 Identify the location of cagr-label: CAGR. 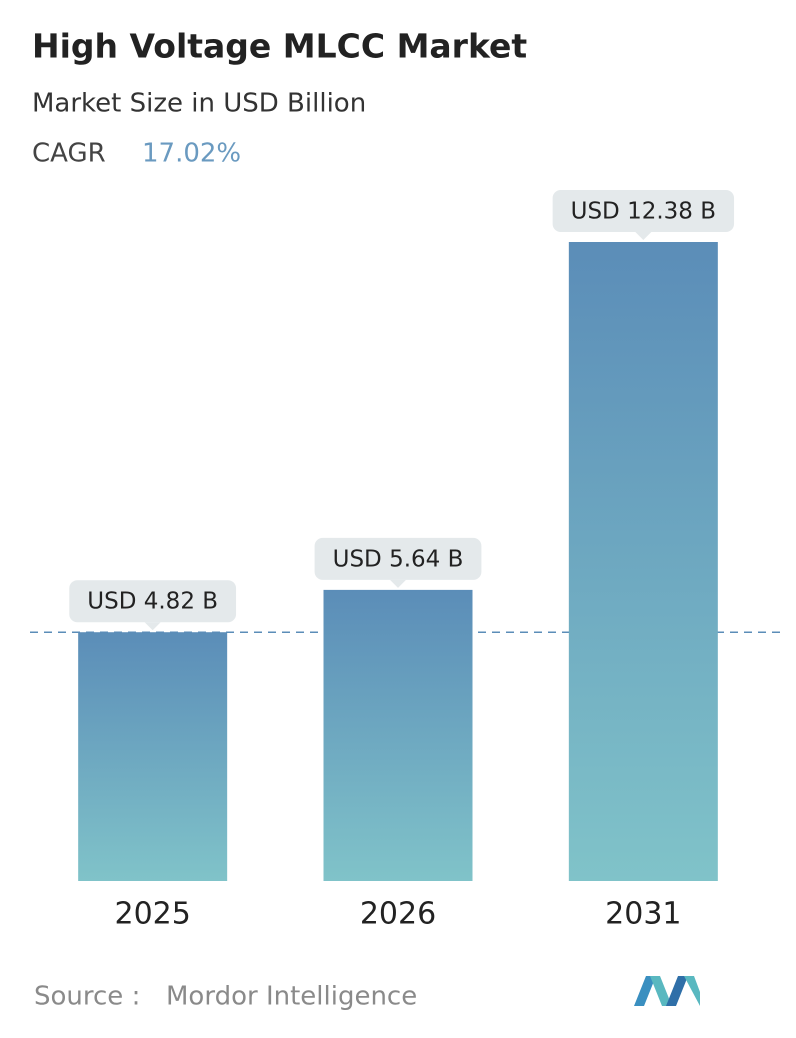
(69, 154).